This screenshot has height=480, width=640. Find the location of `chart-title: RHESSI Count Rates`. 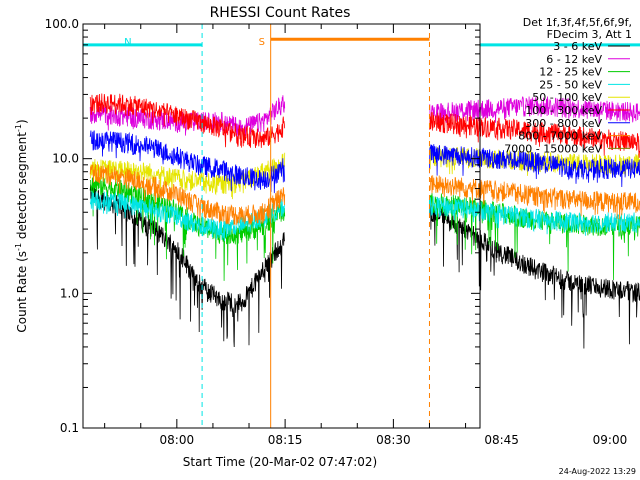

chart-title: RHESSI Count Rates is located at coordinates (280, 13).